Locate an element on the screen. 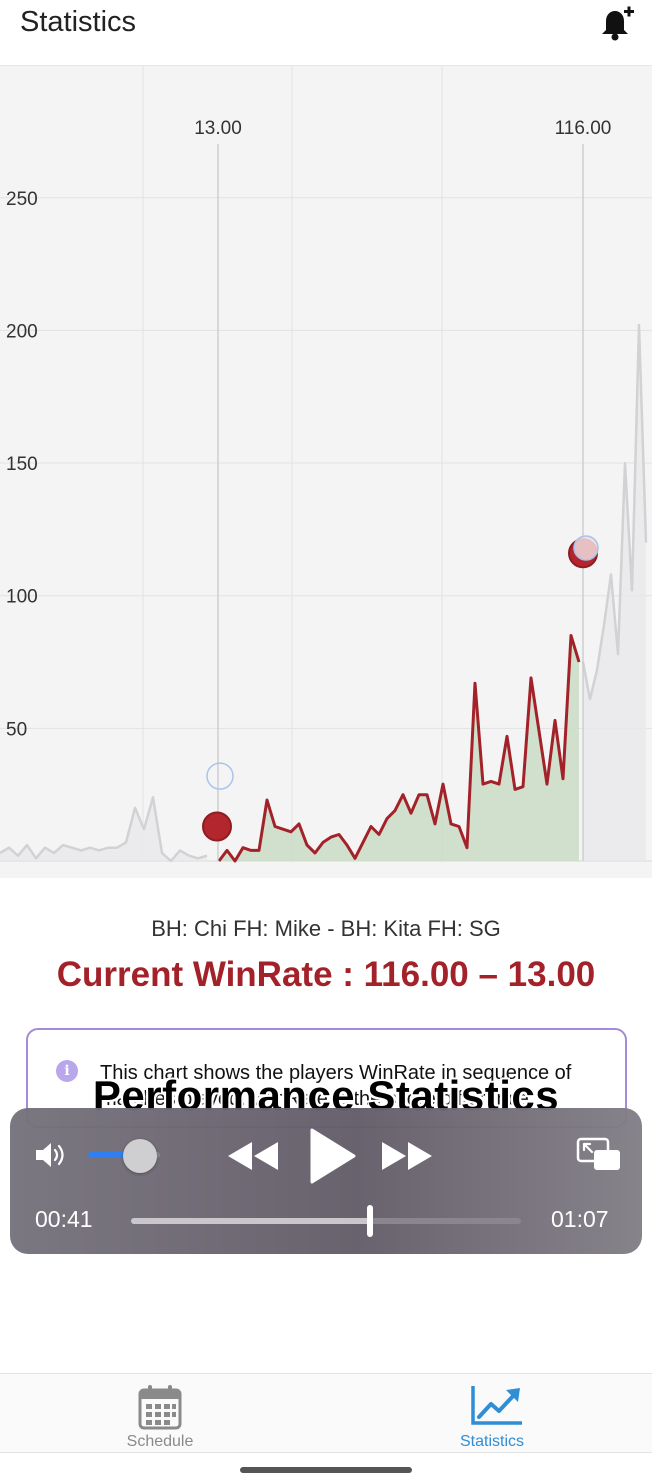 The height and width of the screenshot is (1478, 652). rewind-icon is located at coordinates (253, 1156).